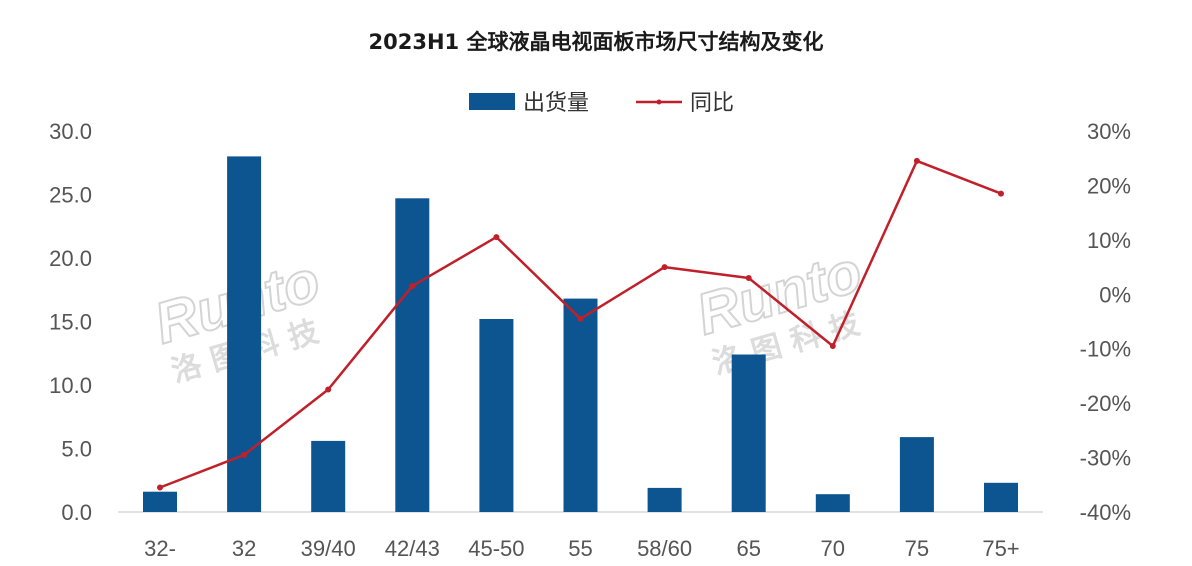 The width and height of the screenshot is (1192, 566). I want to click on x-tick-label: 42/43, so click(412, 548).